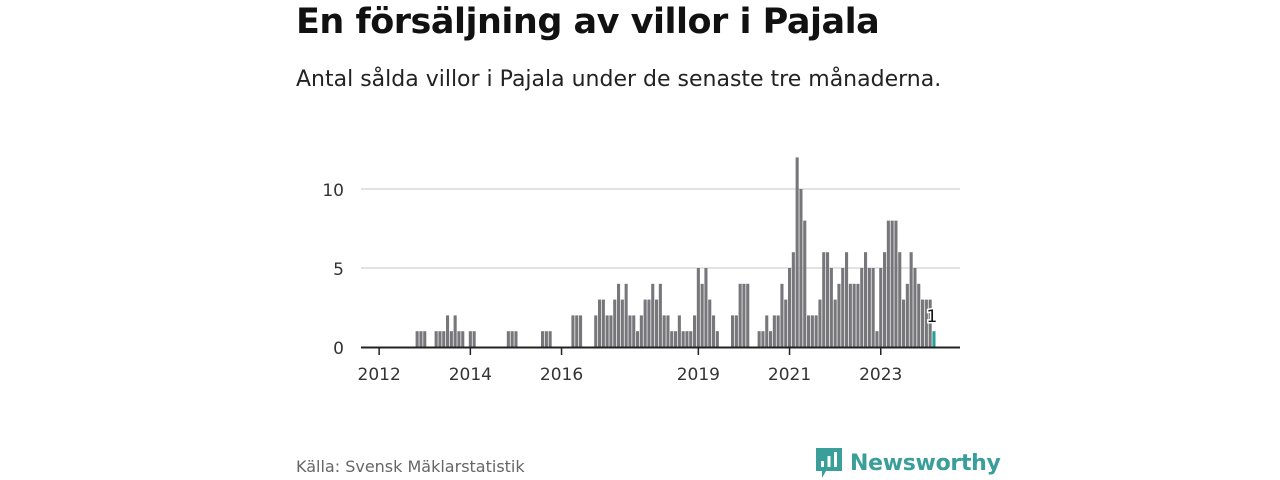 The height and width of the screenshot is (480, 1280). I want to click on y-tick-label: 5, so click(338, 270).